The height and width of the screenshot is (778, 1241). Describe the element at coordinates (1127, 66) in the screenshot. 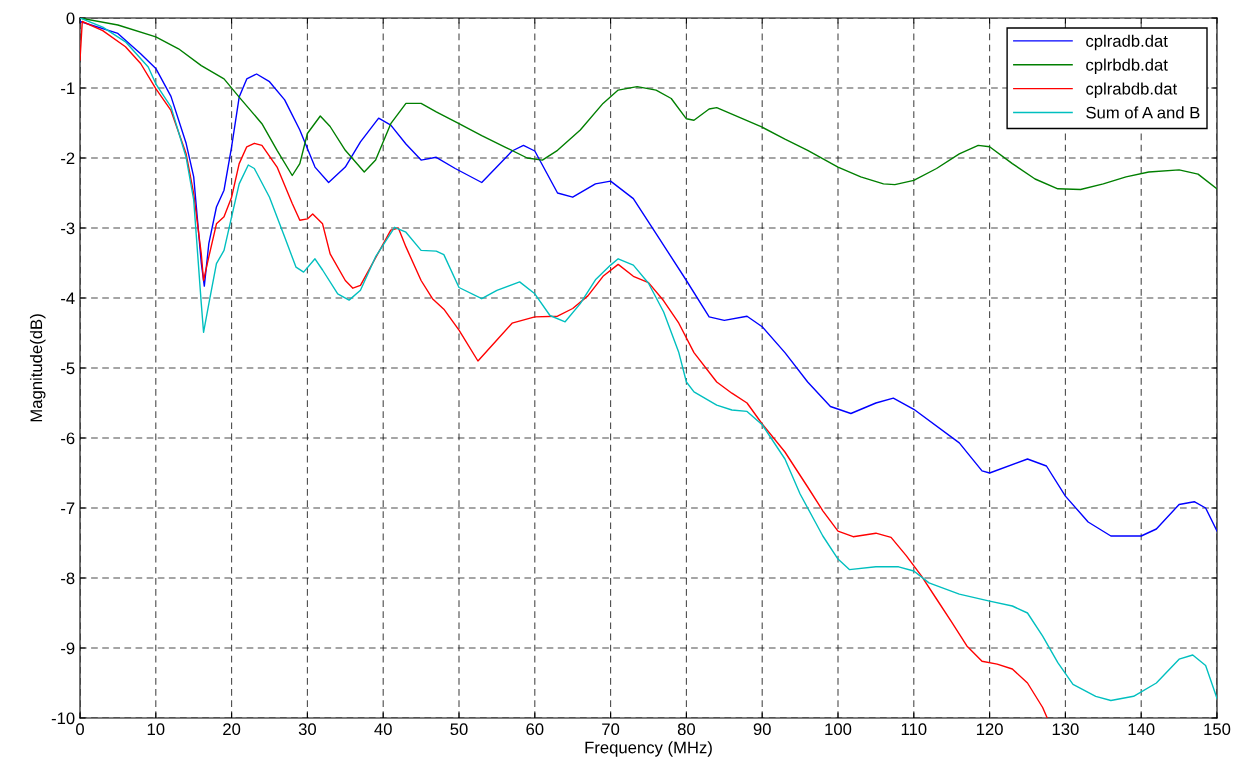

I see `legend-label: cplrbdb.dat` at that location.